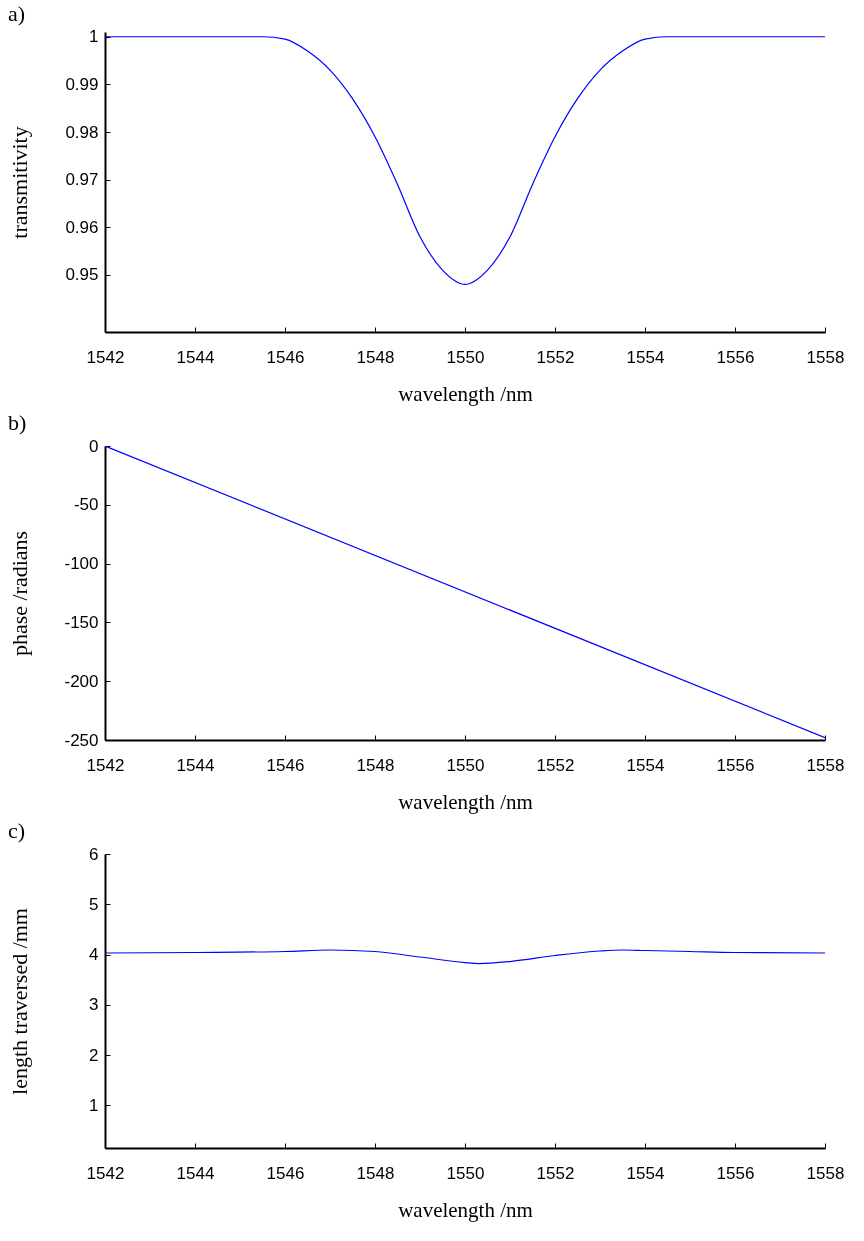 The image size is (864, 1241). What do you see at coordinates (17, 830) in the screenshot?
I see `chart-title: c)` at bounding box center [17, 830].